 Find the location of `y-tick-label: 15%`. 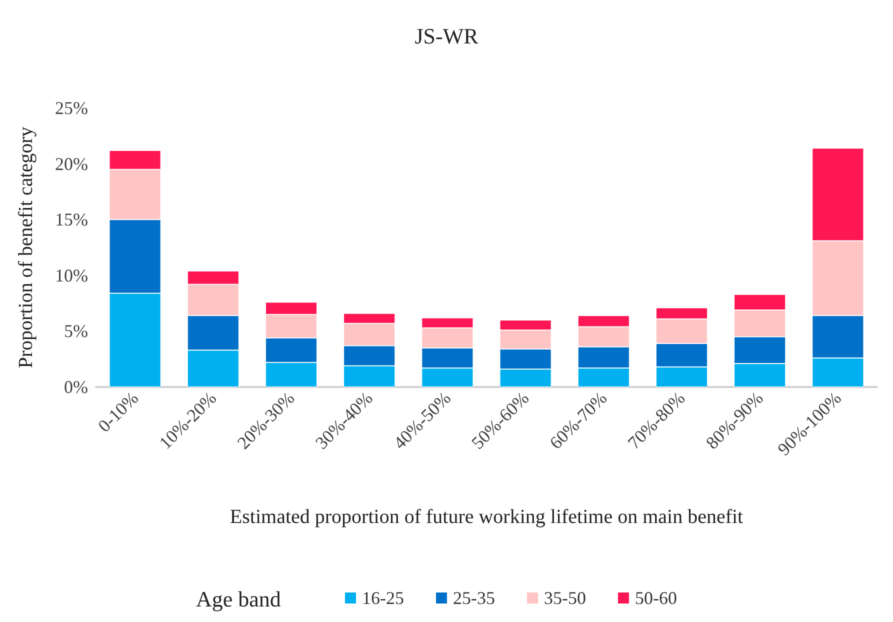

y-tick-label: 15% is located at coordinates (71, 220).